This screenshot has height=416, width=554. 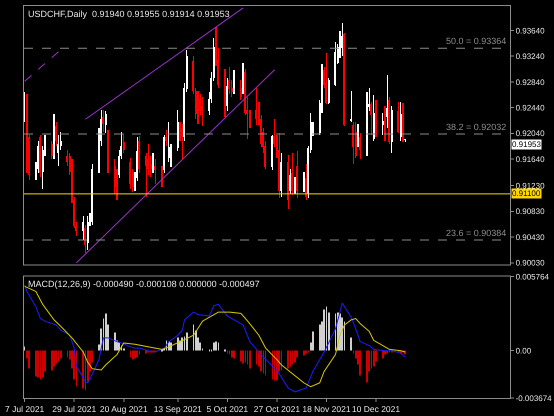 I want to click on y-tick-label: 0.90830, so click(x=531, y=211).